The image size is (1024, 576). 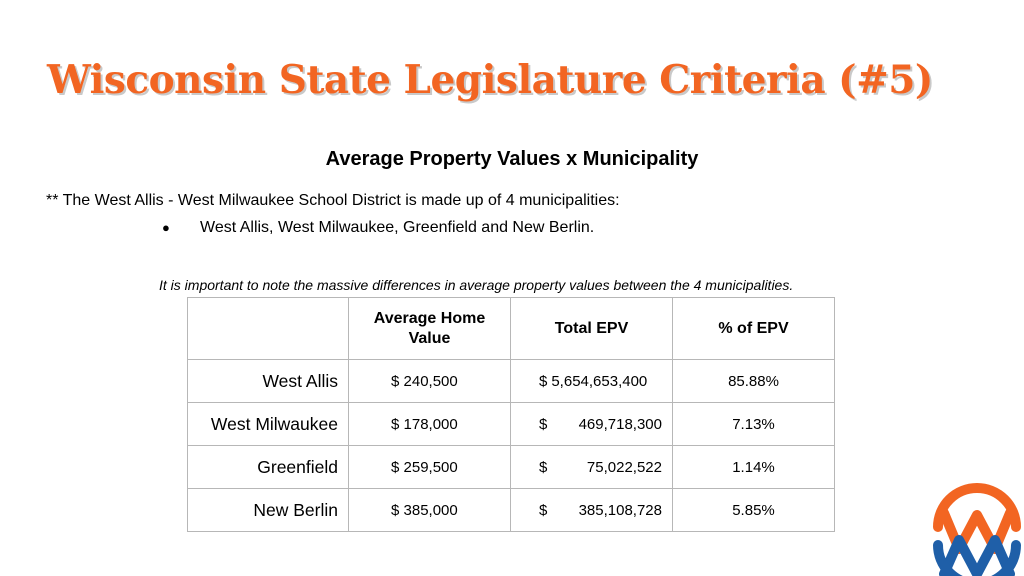 What do you see at coordinates (268, 467) in the screenshot?
I see `municipality-name: Greenfield` at bounding box center [268, 467].